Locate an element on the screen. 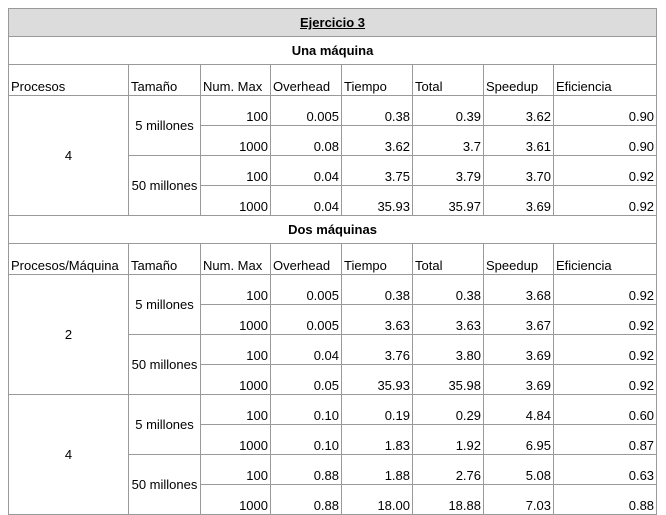  value-cell: 0.63 is located at coordinates (605, 469).